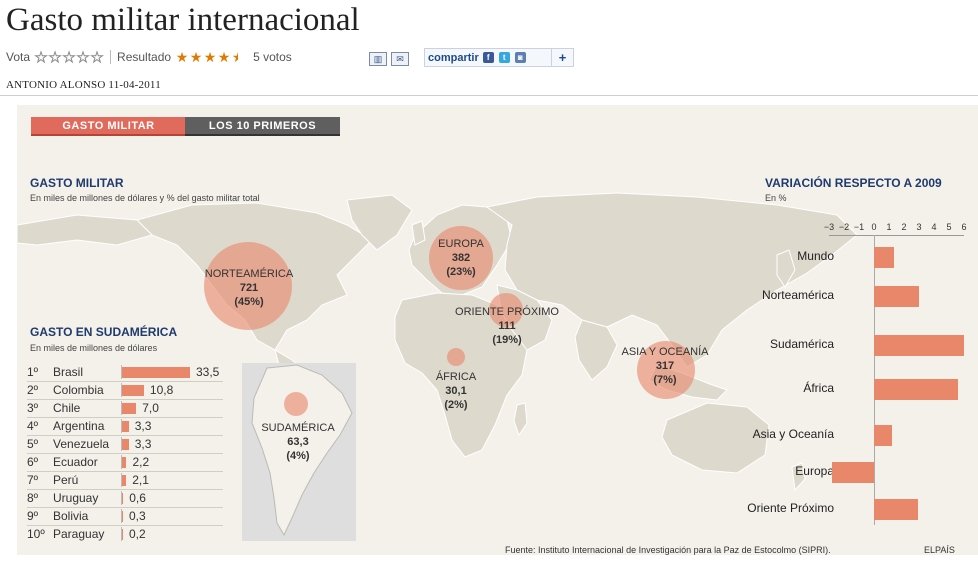 This screenshot has height=572, width=978. What do you see at coordinates (249, 274) in the screenshot?
I see `region-name: NORTEAMÉRICA` at bounding box center [249, 274].